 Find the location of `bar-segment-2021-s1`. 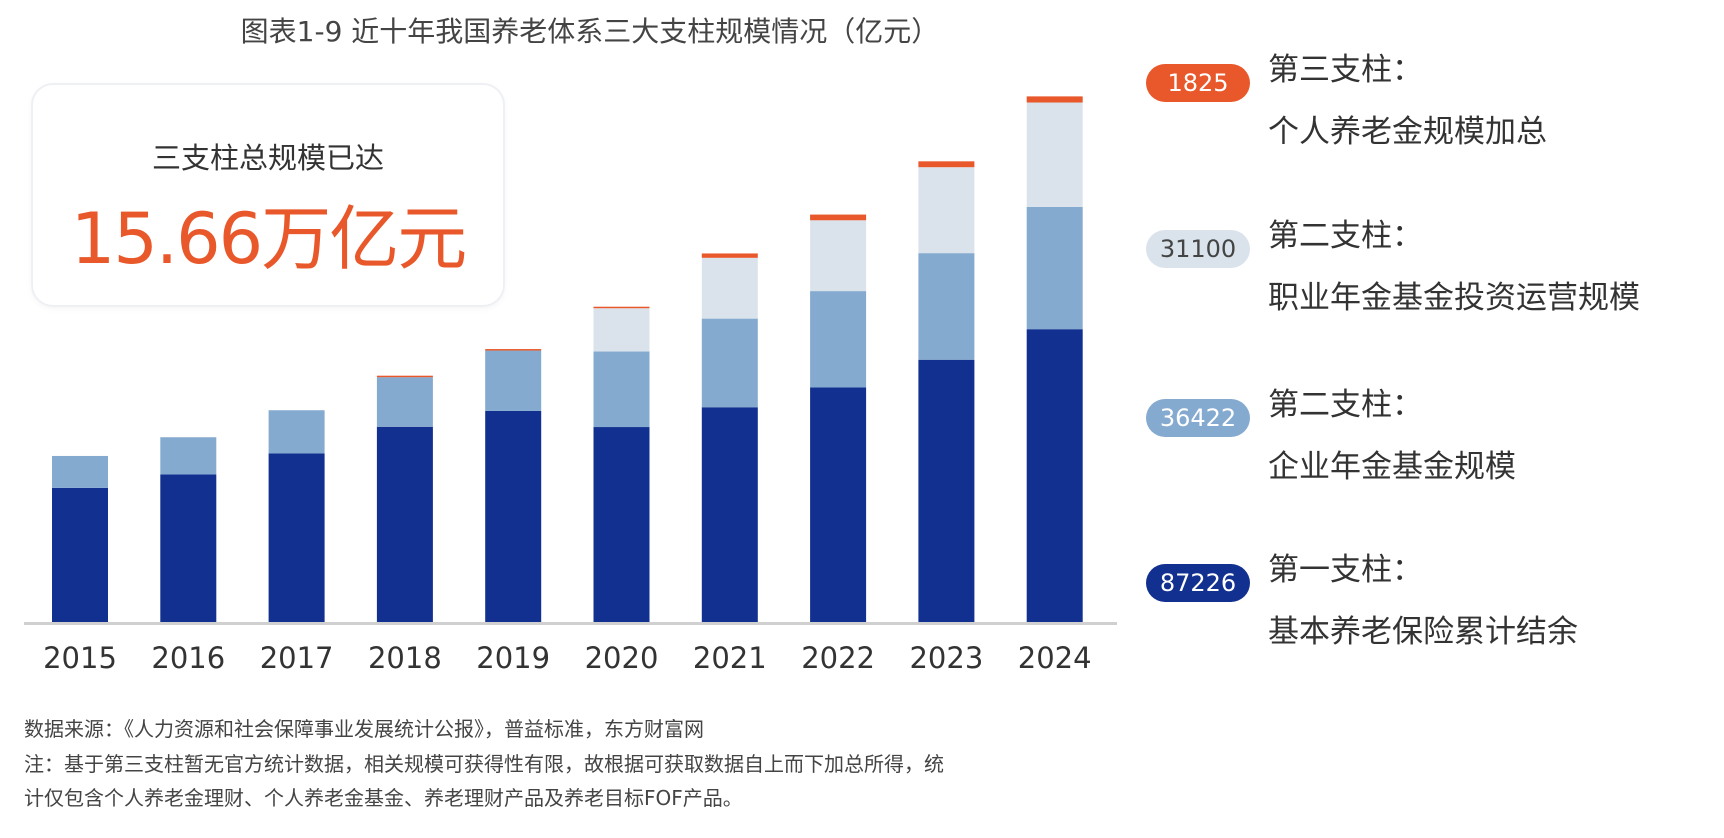

bar-segment-2021-s1 is located at coordinates (729, 363).